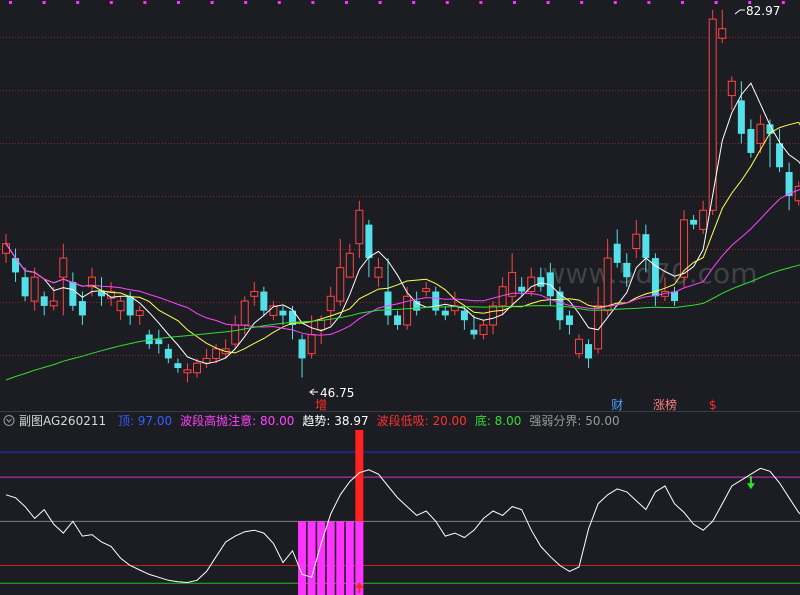 The height and width of the screenshot is (595, 800). What do you see at coordinates (62, 421) in the screenshot?
I see `subchart-title: 副图AG260211` at bounding box center [62, 421].